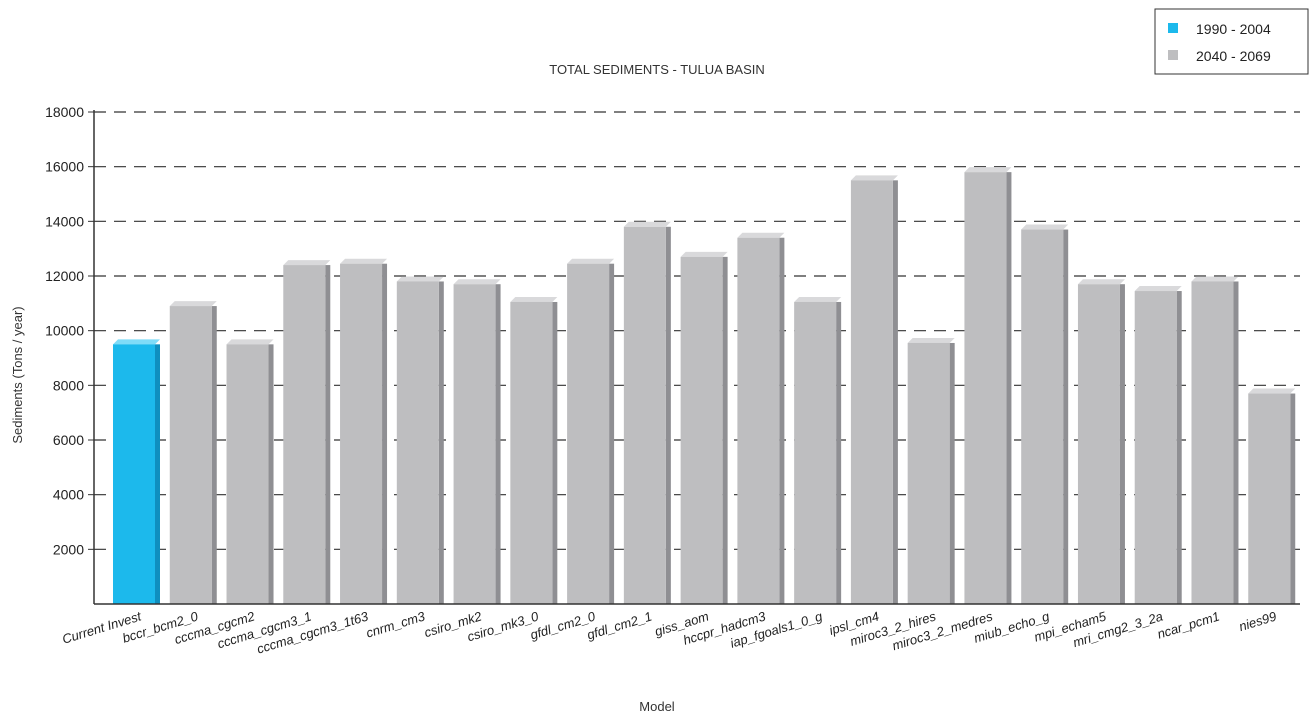 This screenshot has height=717, width=1314. Describe the element at coordinates (619, 626) in the screenshot. I see `x-tick-label: gfdl_cm2_1` at that location.